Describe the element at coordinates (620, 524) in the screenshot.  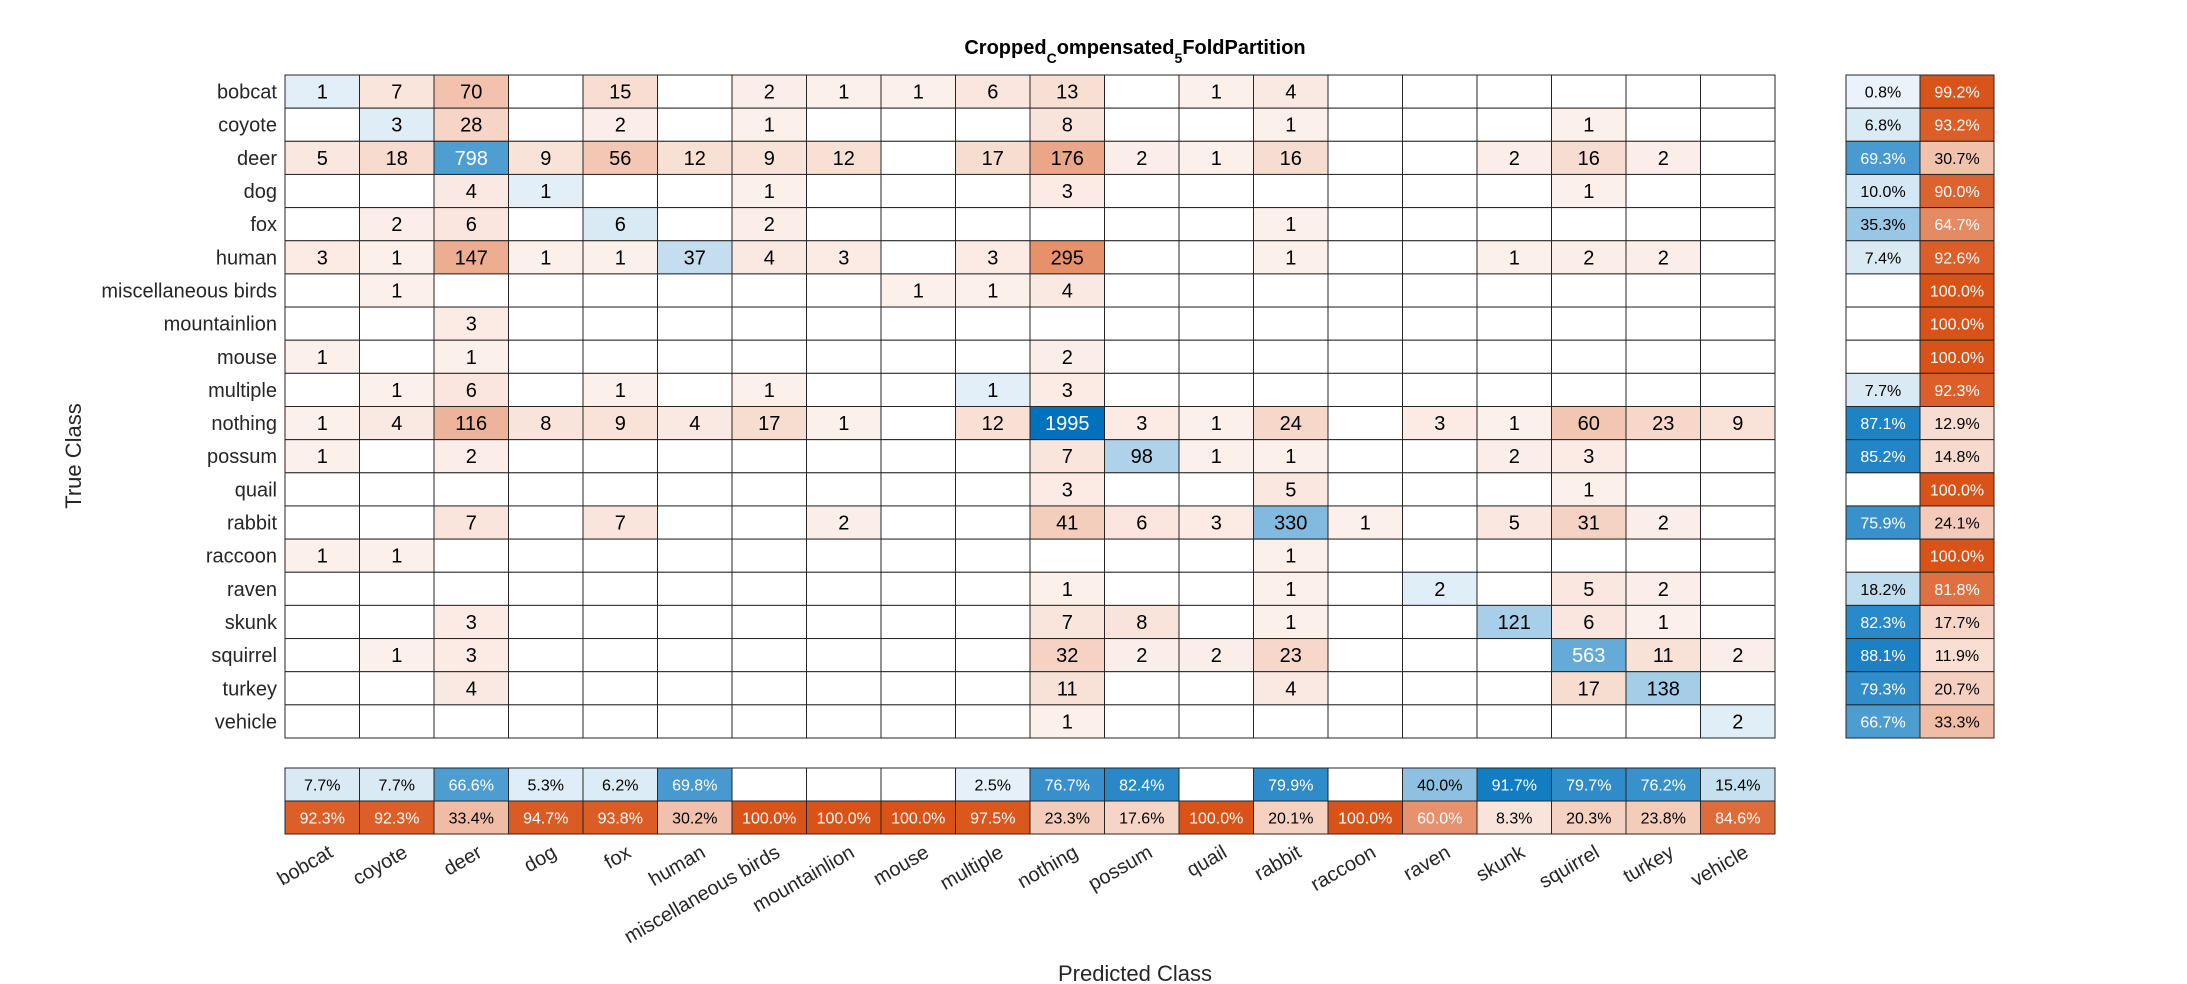
I see `cell-value: 7` at that location.